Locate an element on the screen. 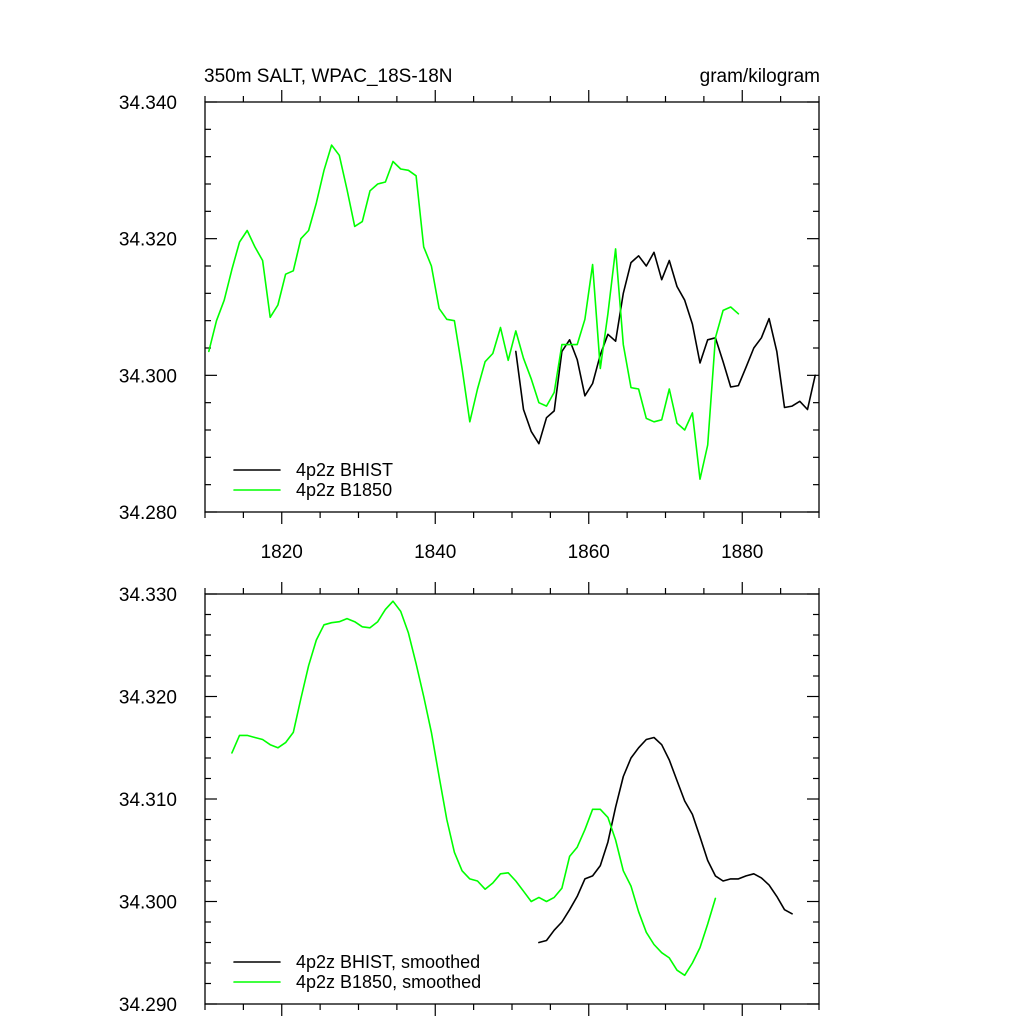  x-tick-label: 1880 is located at coordinates (742, 552).